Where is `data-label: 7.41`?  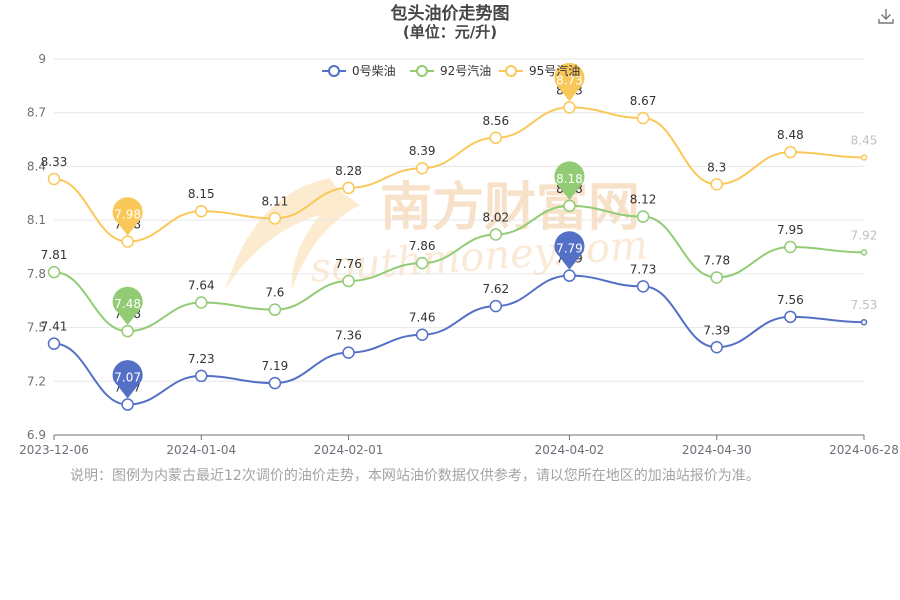 data-label: 7.41 is located at coordinates (54, 327).